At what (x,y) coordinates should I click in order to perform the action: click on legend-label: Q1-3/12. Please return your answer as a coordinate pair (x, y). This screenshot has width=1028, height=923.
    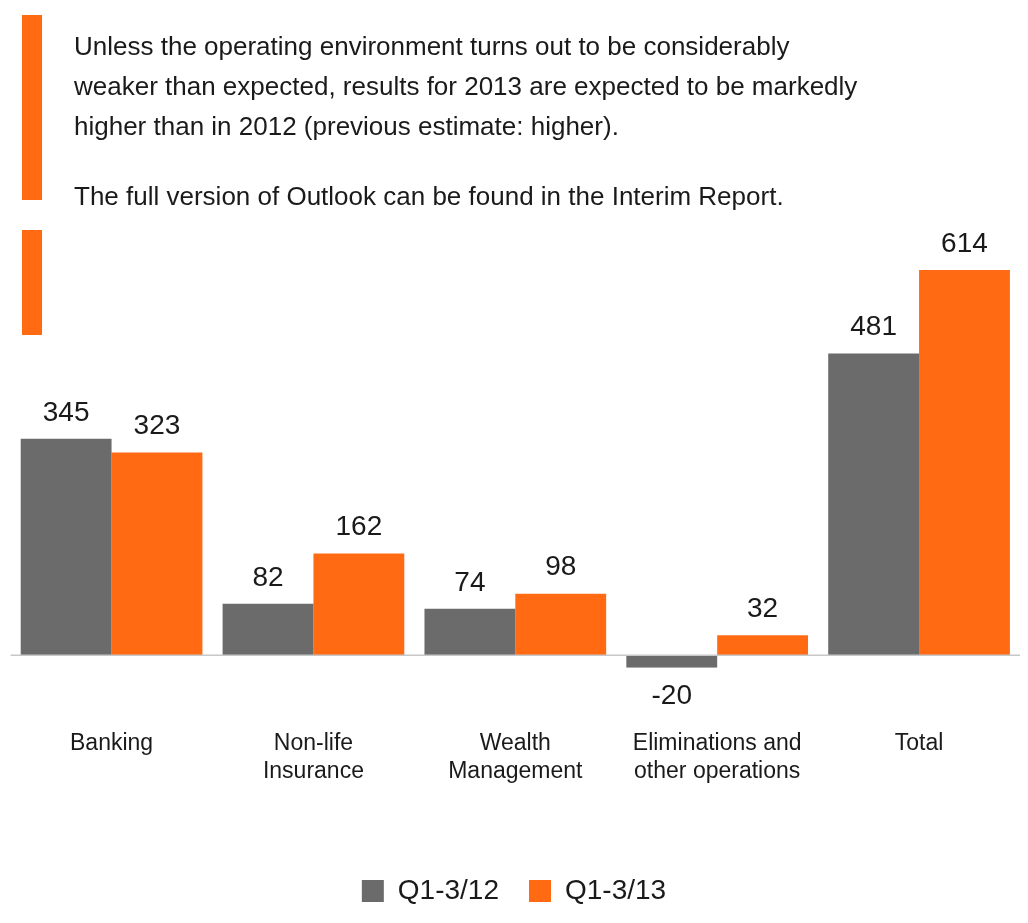
    Looking at the image, I should click on (448, 889).